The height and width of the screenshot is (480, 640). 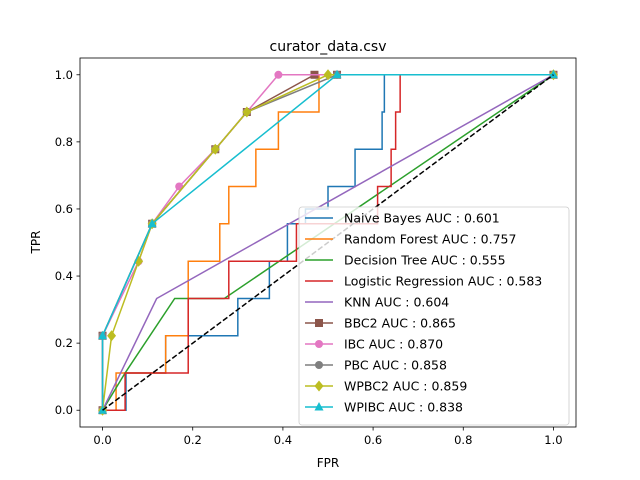 What do you see at coordinates (395, 365) in the screenshot?
I see `legend-label: PBC AUC : 0.858` at bounding box center [395, 365].